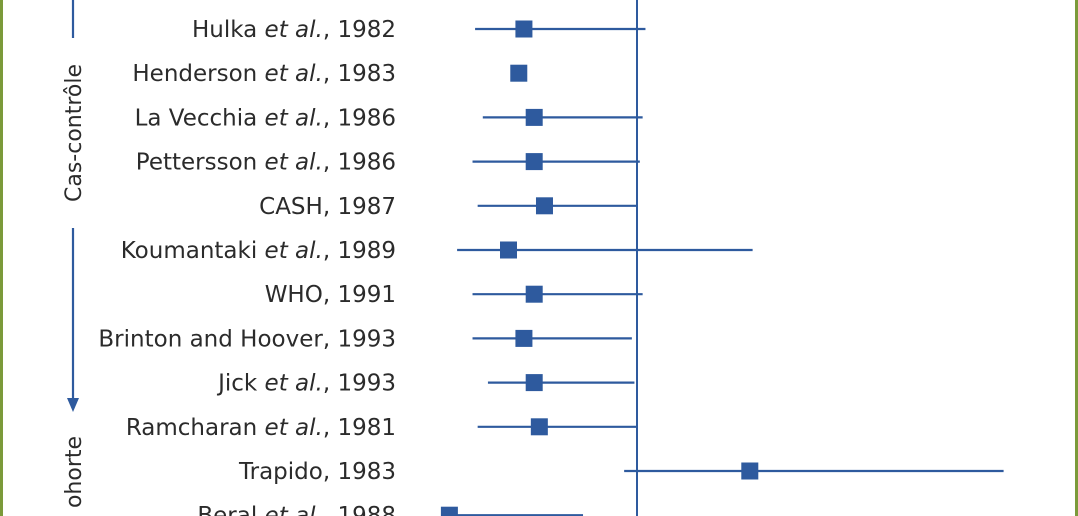 Image resolution: width=1078 pixels, height=516 pixels. I want to click on study-label: Pettersson et al., 1986, so click(266, 163).